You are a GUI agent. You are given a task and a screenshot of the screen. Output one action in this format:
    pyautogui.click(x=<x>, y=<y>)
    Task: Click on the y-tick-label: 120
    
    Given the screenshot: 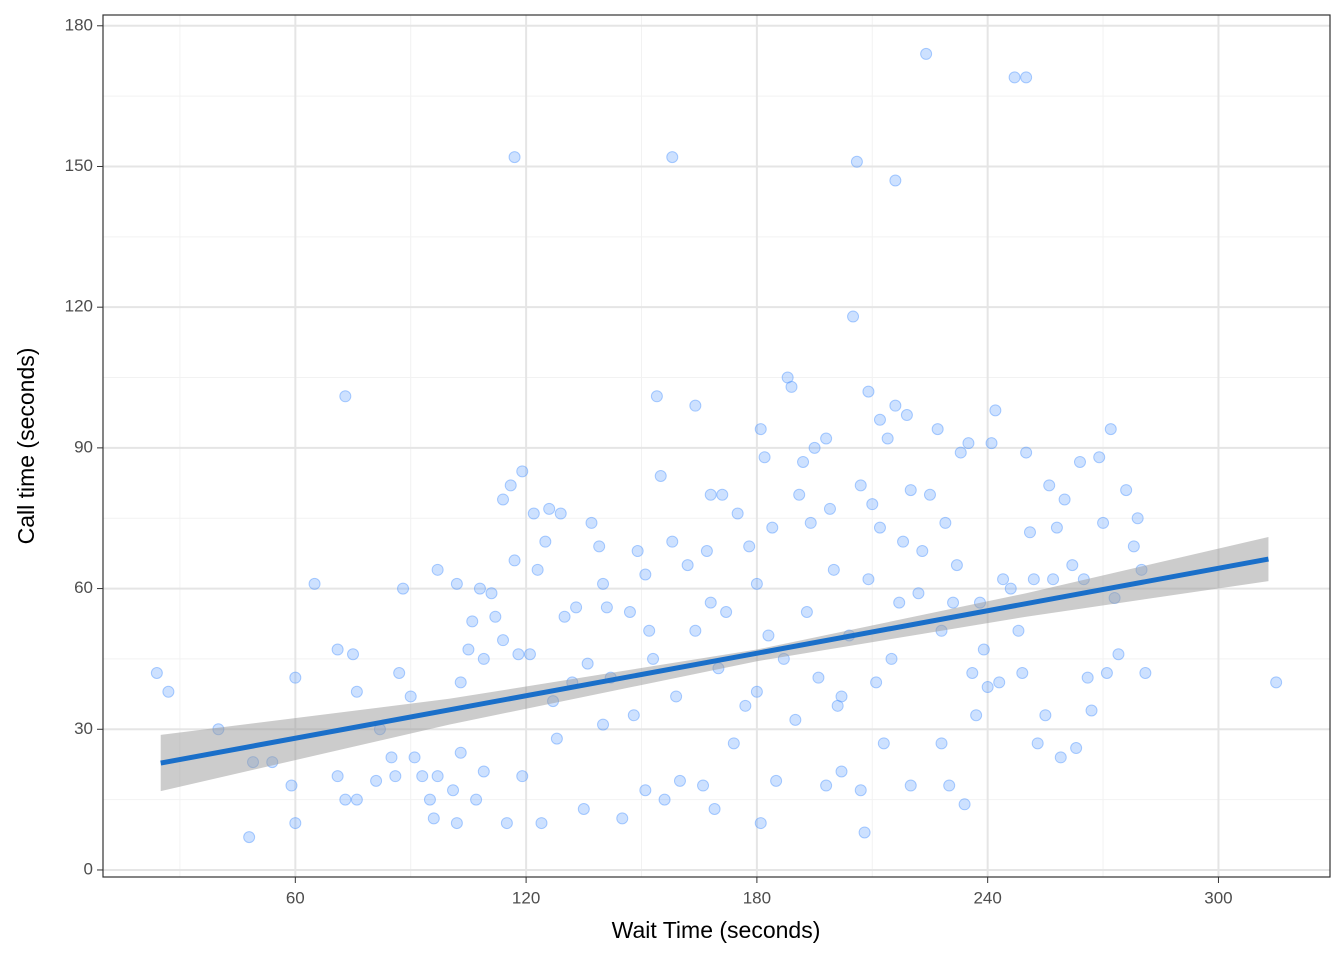 What is the action you would take?
    pyautogui.click(x=79, y=306)
    